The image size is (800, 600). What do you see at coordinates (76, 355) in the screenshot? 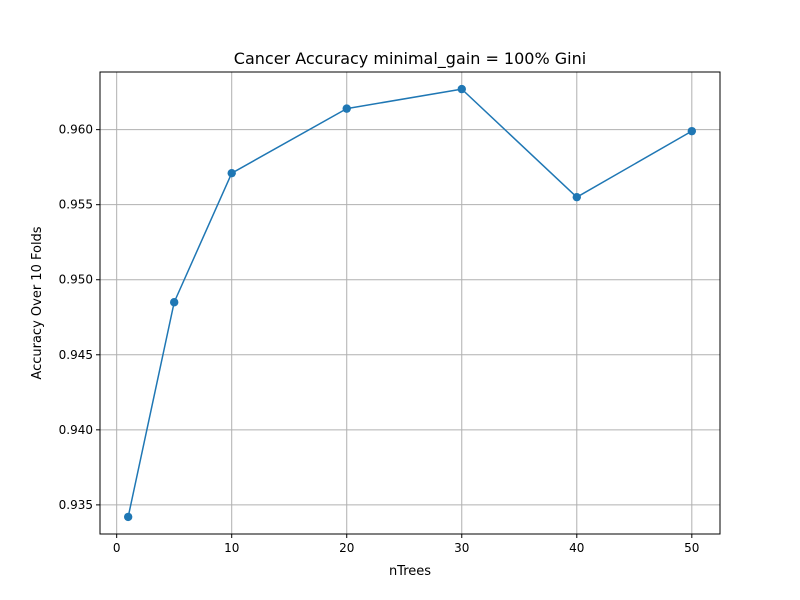
I see `y-tick-label: 0.945` at bounding box center [76, 355].